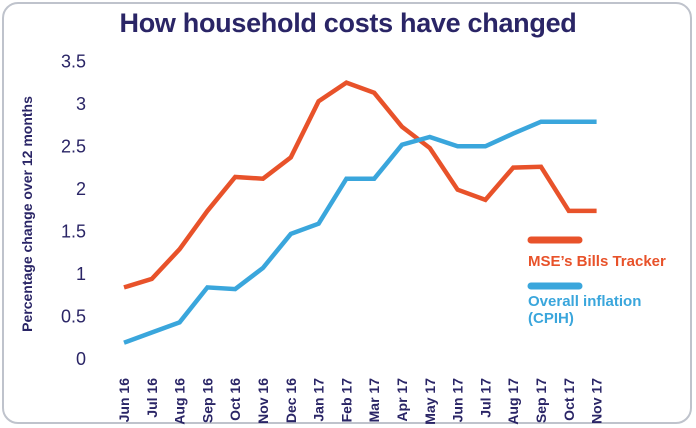 The width and height of the screenshot is (696, 428). What do you see at coordinates (374, 400) in the screenshot?
I see `x-tick-label: Mar 17` at bounding box center [374, 400].